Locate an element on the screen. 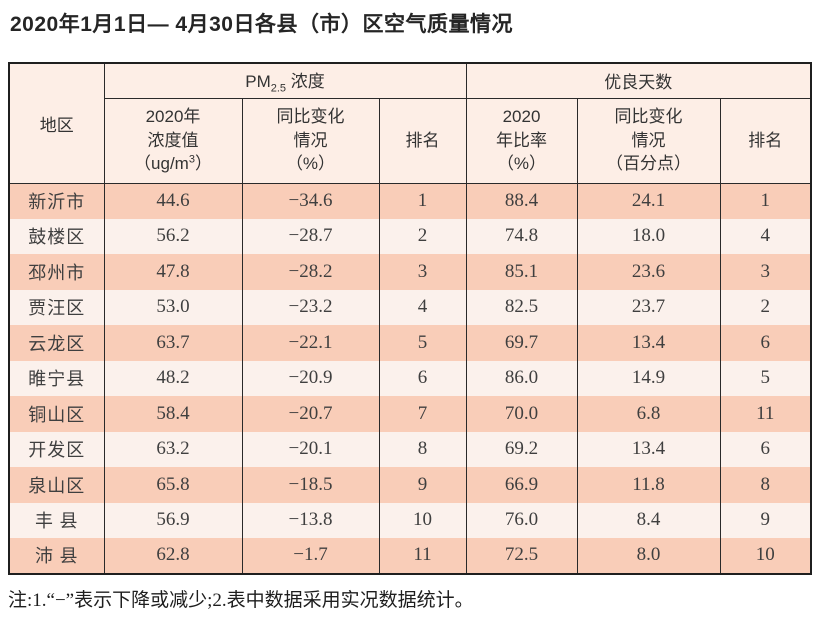 Image resolution: width=825 pixels, height=620 pixels. good-ratio-cell: 85.1 is located at coordinates (521, 272).